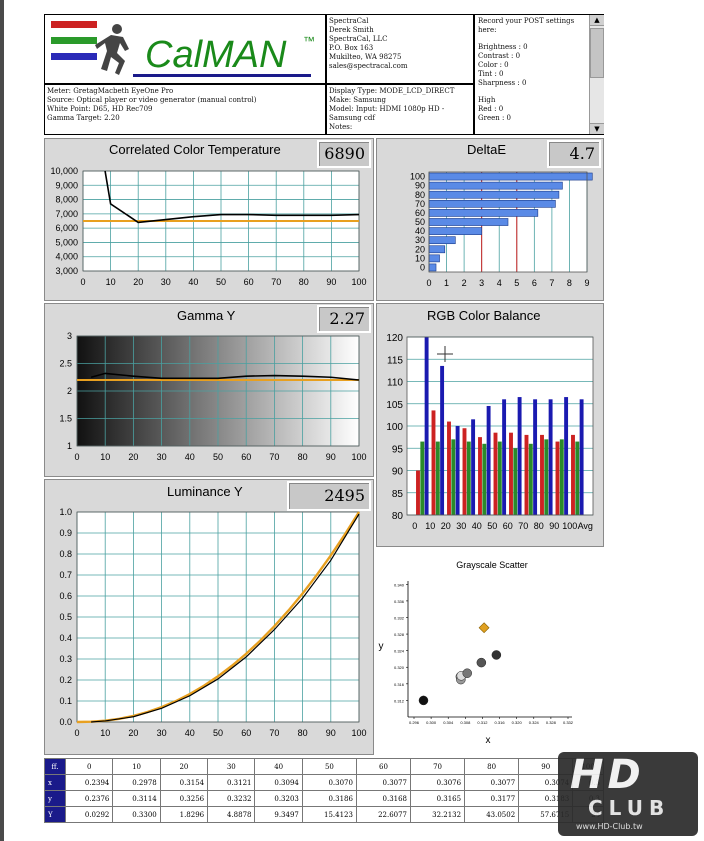 This screenshot has height=841, width=704. Describe the element at coordinates (477, 526) in the screenshot. I see `x-tick-label: 40` at that location.